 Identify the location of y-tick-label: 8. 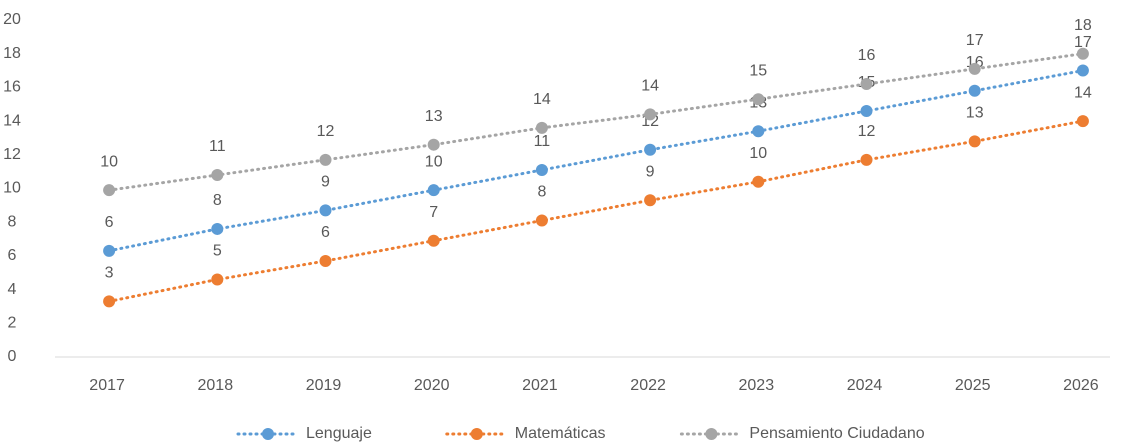
(12, 221).